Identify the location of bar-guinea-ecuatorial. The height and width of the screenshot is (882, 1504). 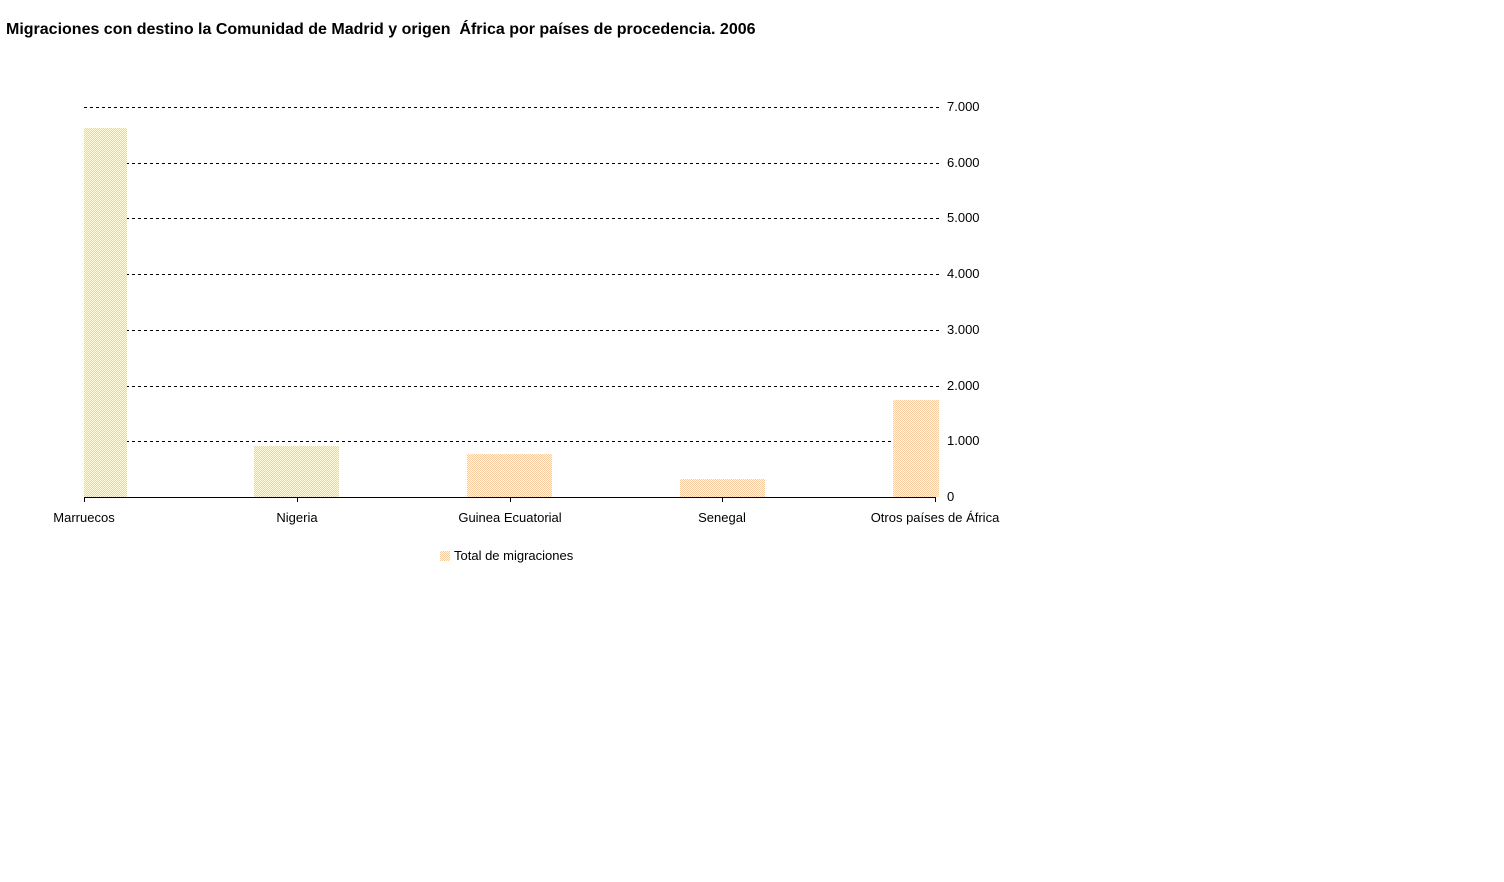
(509, 475).